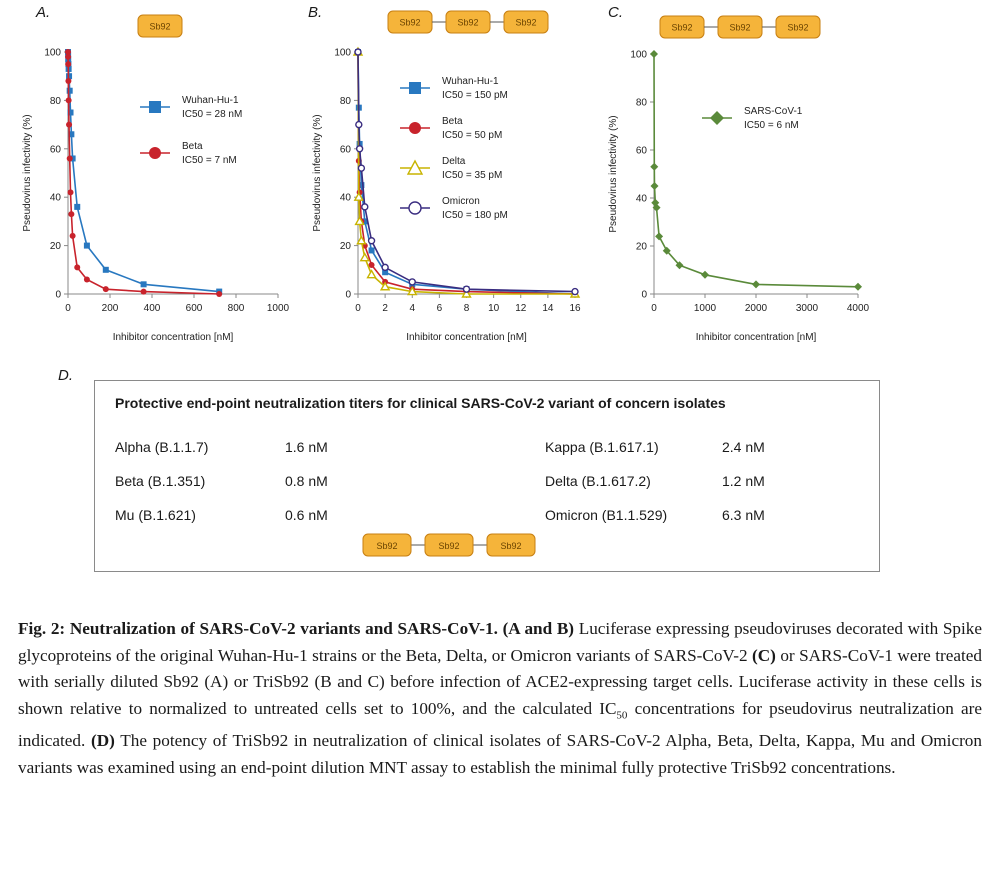 This screenshot has height=870, width=1000. What do you see at coordinates (472, 135) in the screenshot?
I see `legend-ic50: IC50 = 50 pM` at bounding box center [472, 135].